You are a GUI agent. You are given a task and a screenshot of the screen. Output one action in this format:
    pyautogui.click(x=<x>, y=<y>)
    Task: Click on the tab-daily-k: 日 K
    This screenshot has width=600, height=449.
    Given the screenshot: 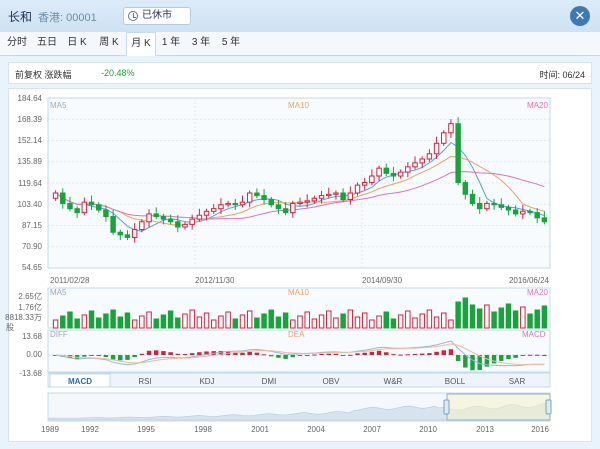 What is the action you would take?
    pyautogui.click(x=77, y=42)
    